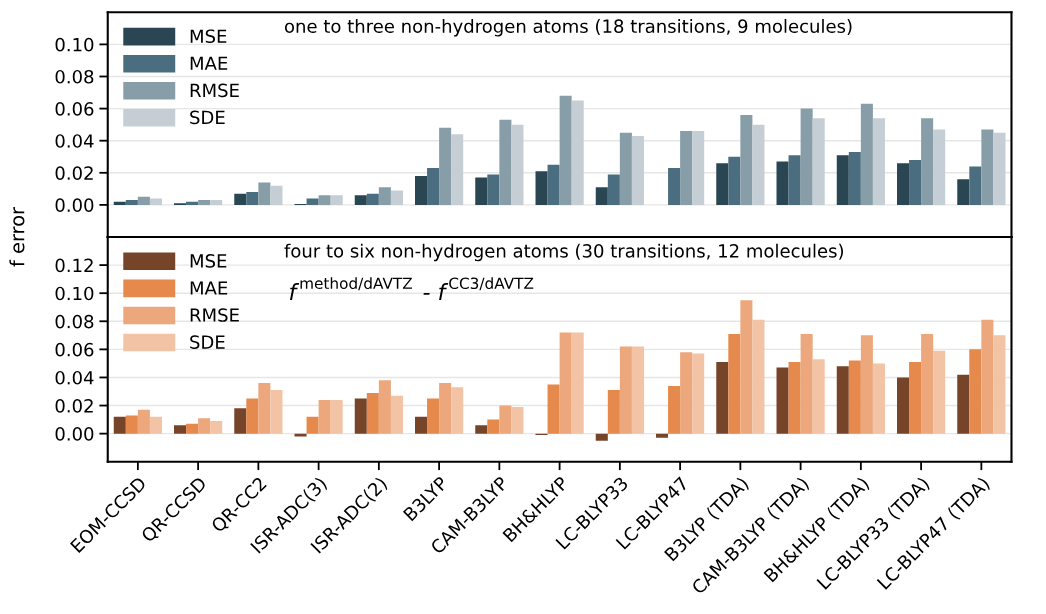 The width and height of the screenshot is (1046, 614). What do you see at coordinates (74, 349) in the screenshot?
I see `y-tick-label: 0.06` at bounding box center [74, 349].